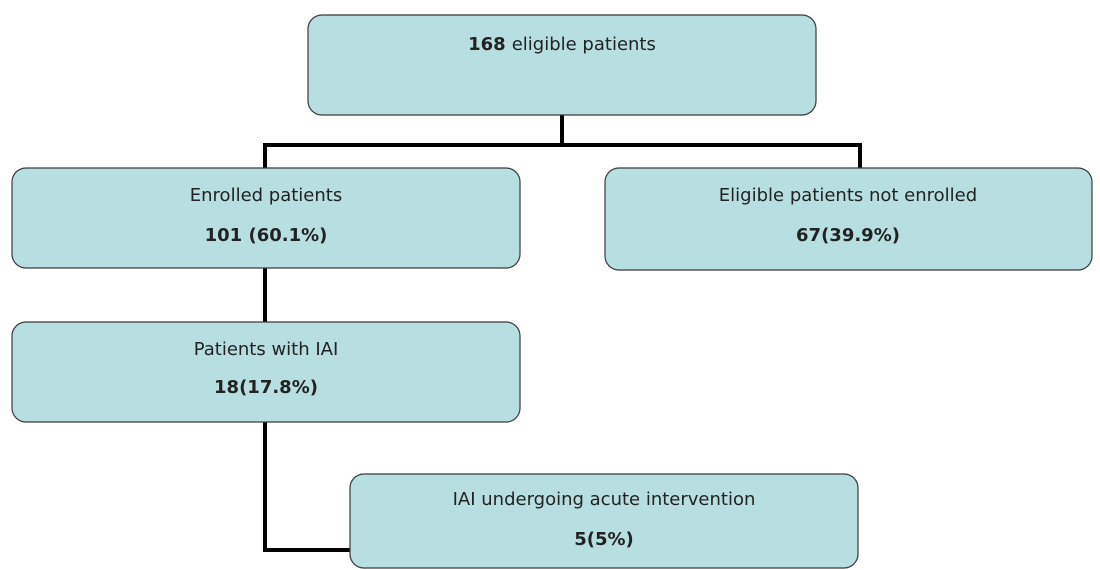  What do you see at coordinates (487, 44) in the screenshot?
I see `node-count: 168` at bounding box center [487, 44].